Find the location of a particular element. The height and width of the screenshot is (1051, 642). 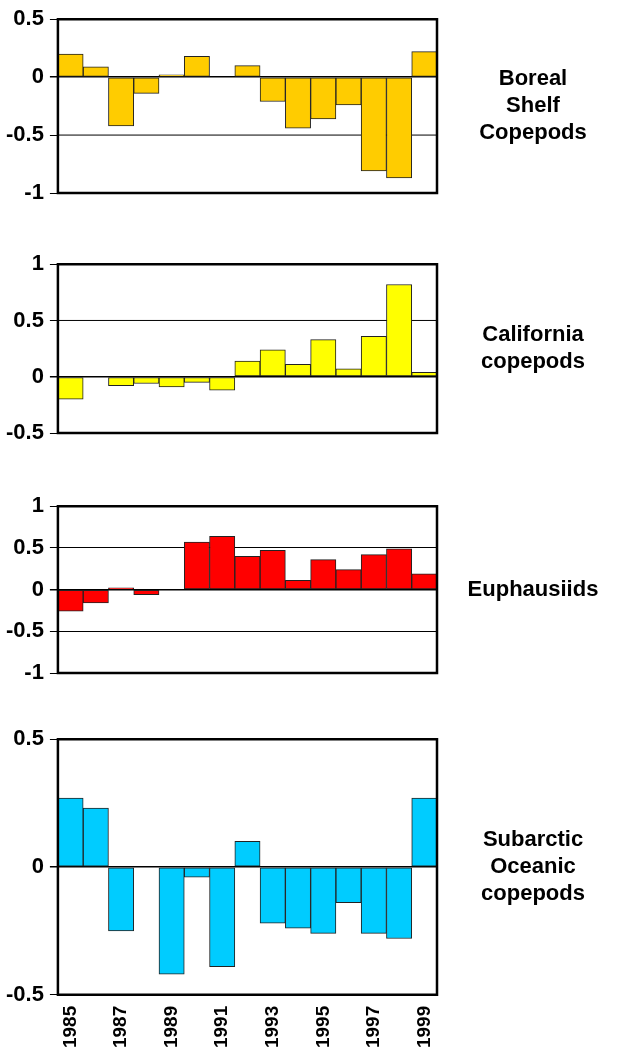

x-tick-label: 1989 is located at coordinates (170, 1027).